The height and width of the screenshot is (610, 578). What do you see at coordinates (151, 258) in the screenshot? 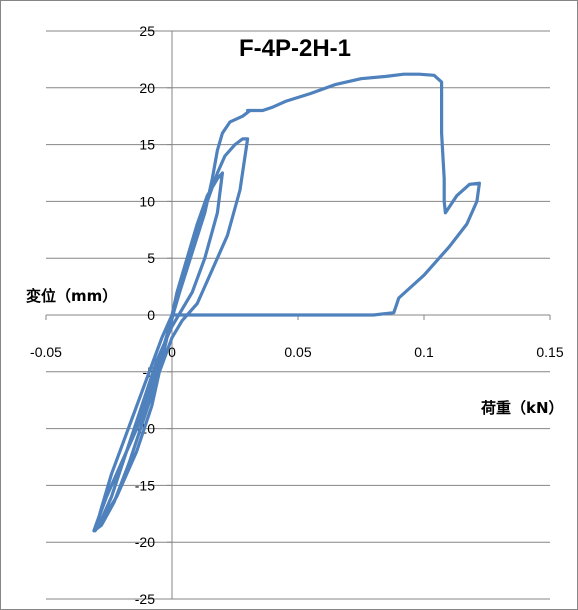
I see `y-tick-label-4: 5` at bounding box center [151, 258].